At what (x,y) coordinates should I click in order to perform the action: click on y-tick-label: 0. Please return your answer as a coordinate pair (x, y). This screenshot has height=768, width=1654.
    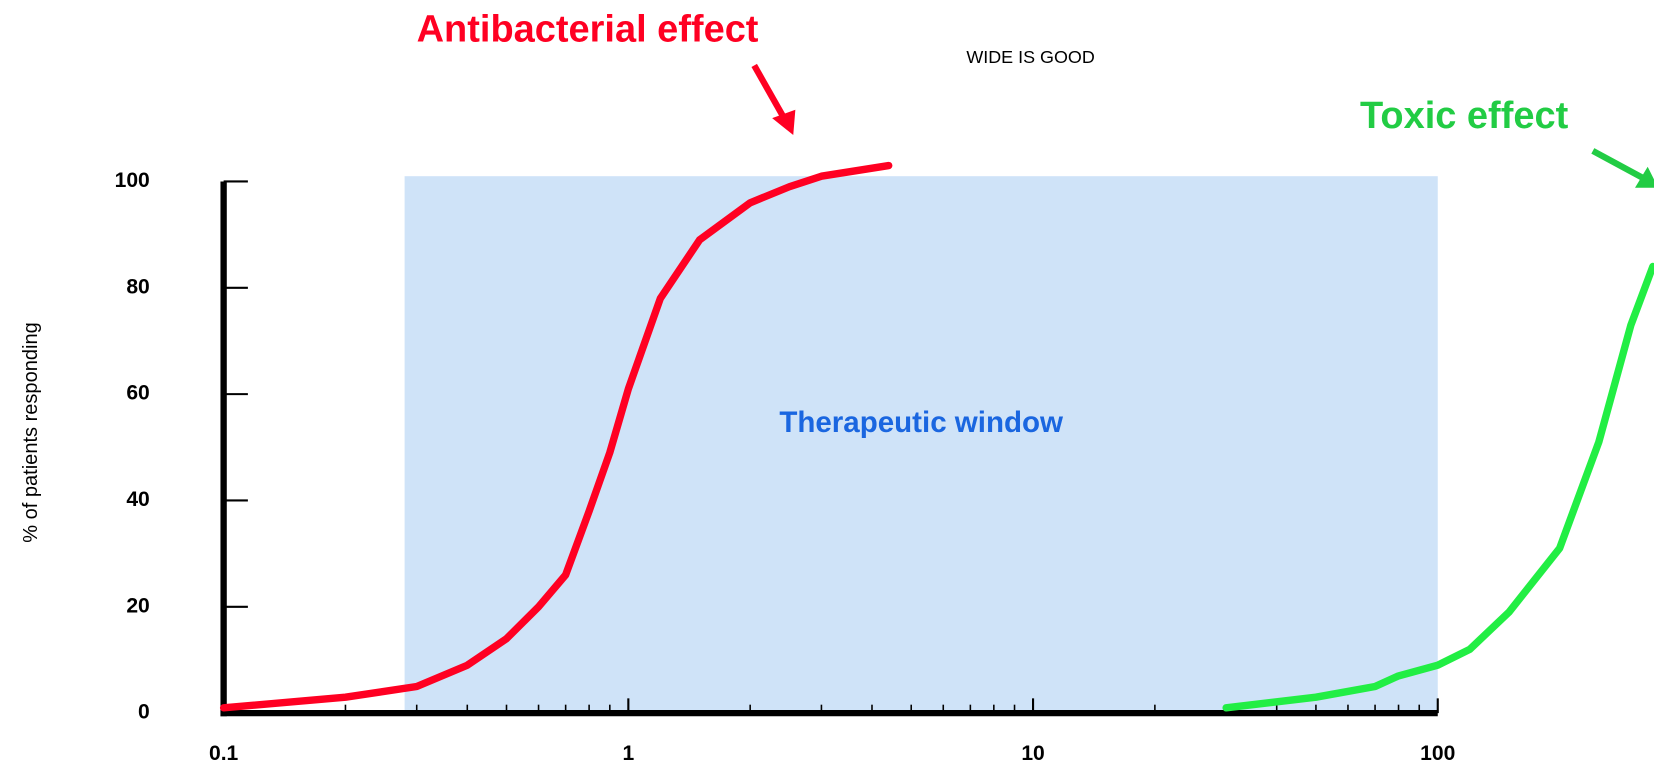
    Looking at the image, I should click on (144, 712).